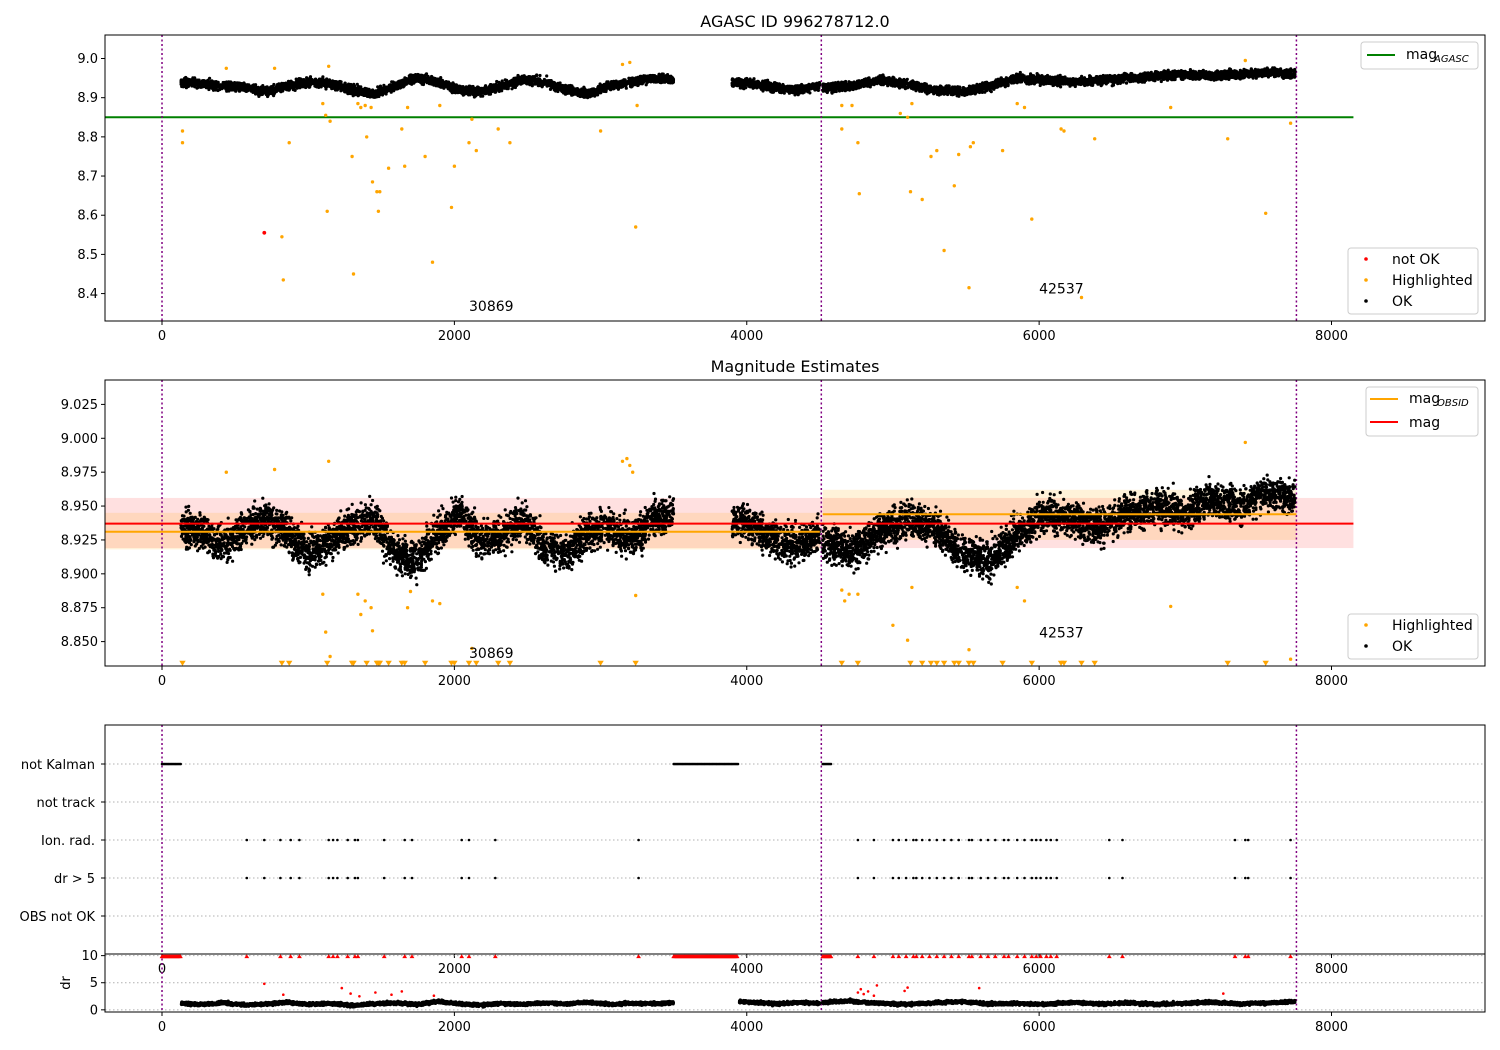 This screenshot has width=1500, height=1050. I want to click on x-tick-label: 0, so click(162, 336).